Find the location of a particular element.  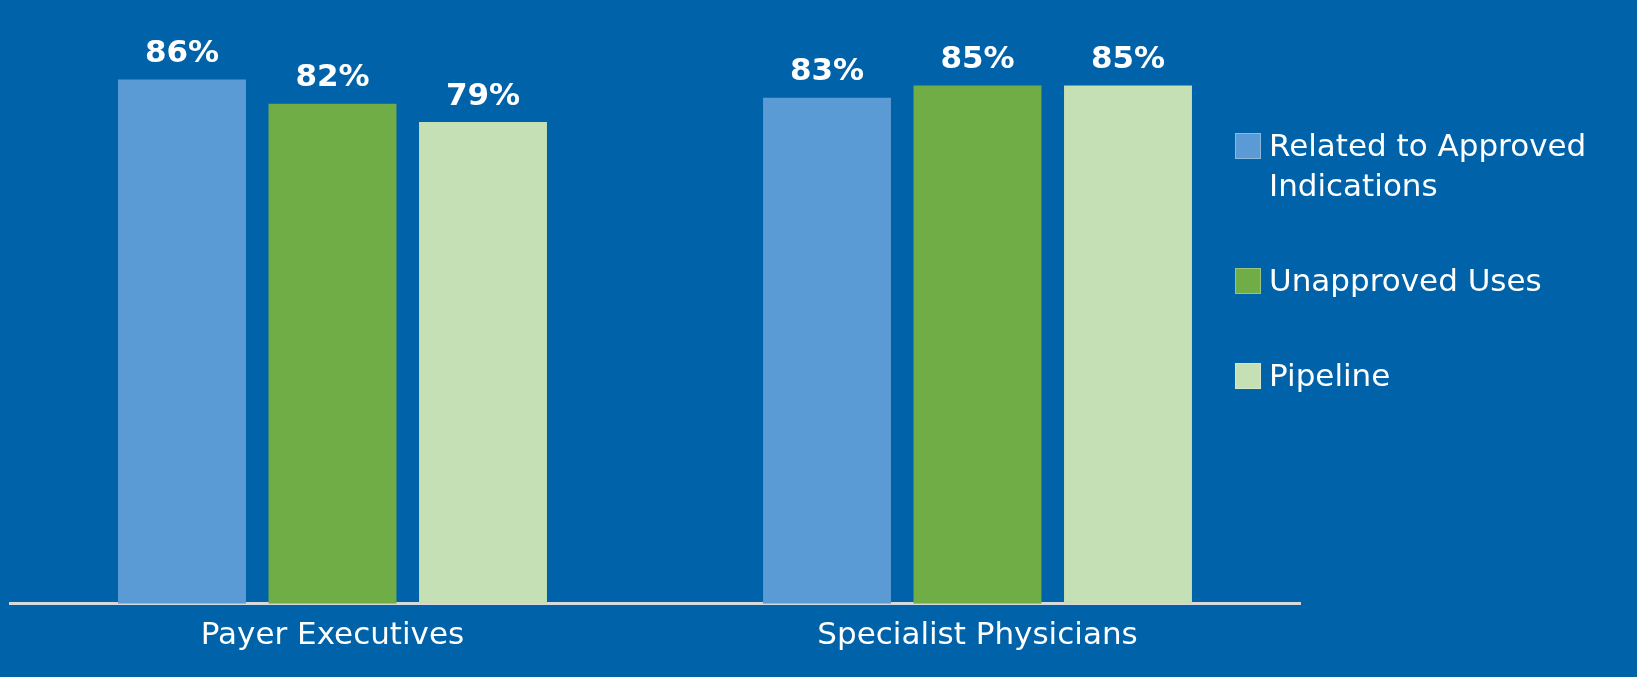

x-tick-label: Specialist Physicians is located at coordinates (977, 633).